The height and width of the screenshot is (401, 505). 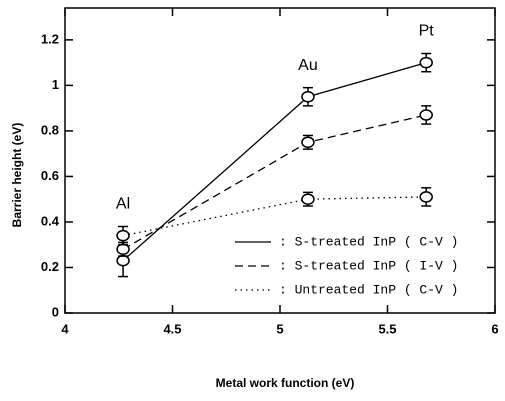 I want to click on y-tick-label: 1, so click(x=55, y=84).